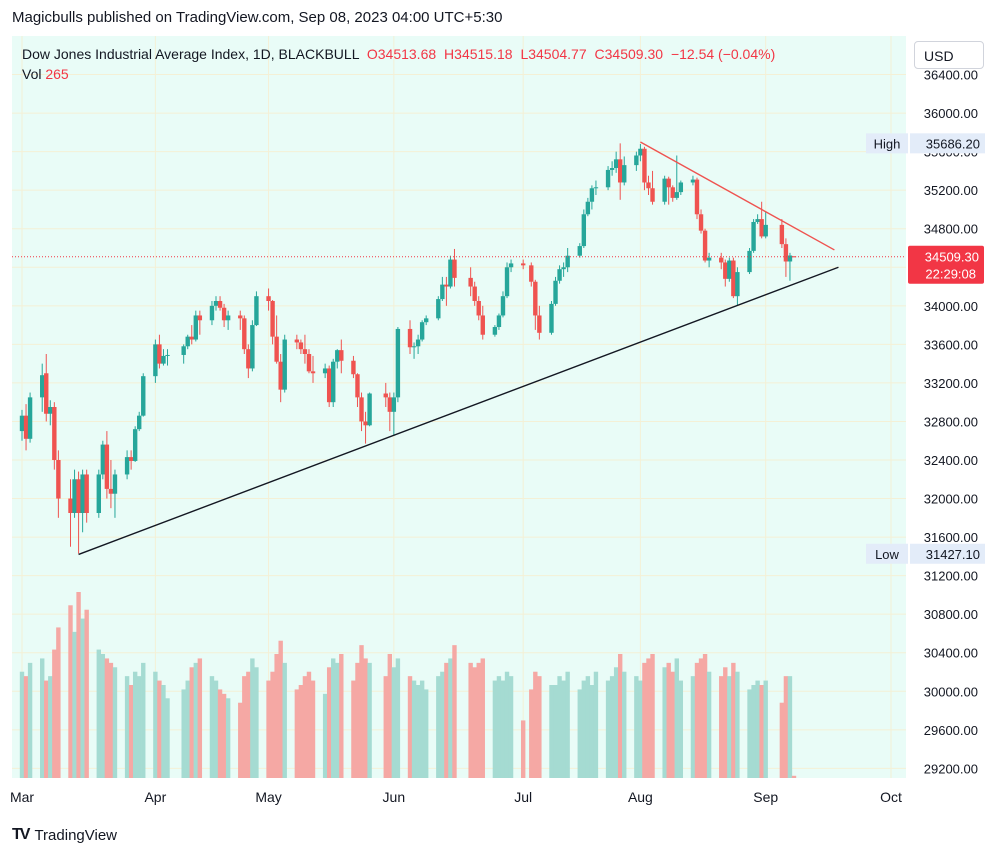 Image resolution: width=1003 pixels, height=857 pixels. What do you see at coordinates (951, 768) in the screenshot?
I see `y-tick-label: 29200.00` at bounding box center [951, 768].